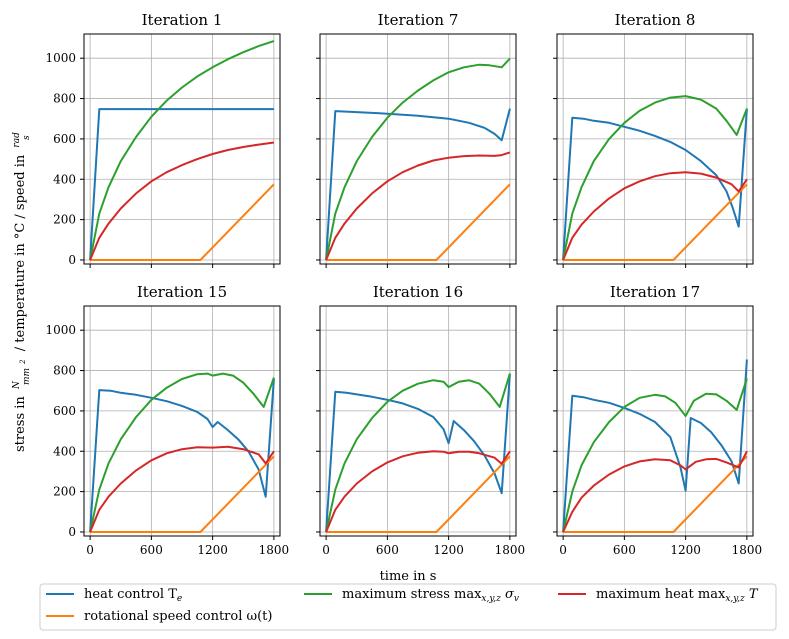 The width and height of the screenshot is (789, 639). I want to click on panel-title: Iteration 15, so click(182, 292).